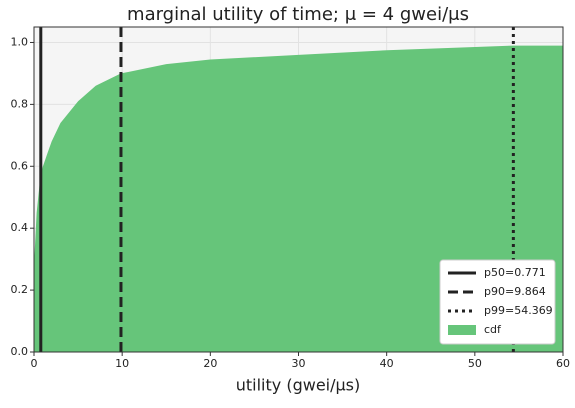 This screenshot has height=408, width=575. I want to click on x-tick-label: 50, so click(475, 363).